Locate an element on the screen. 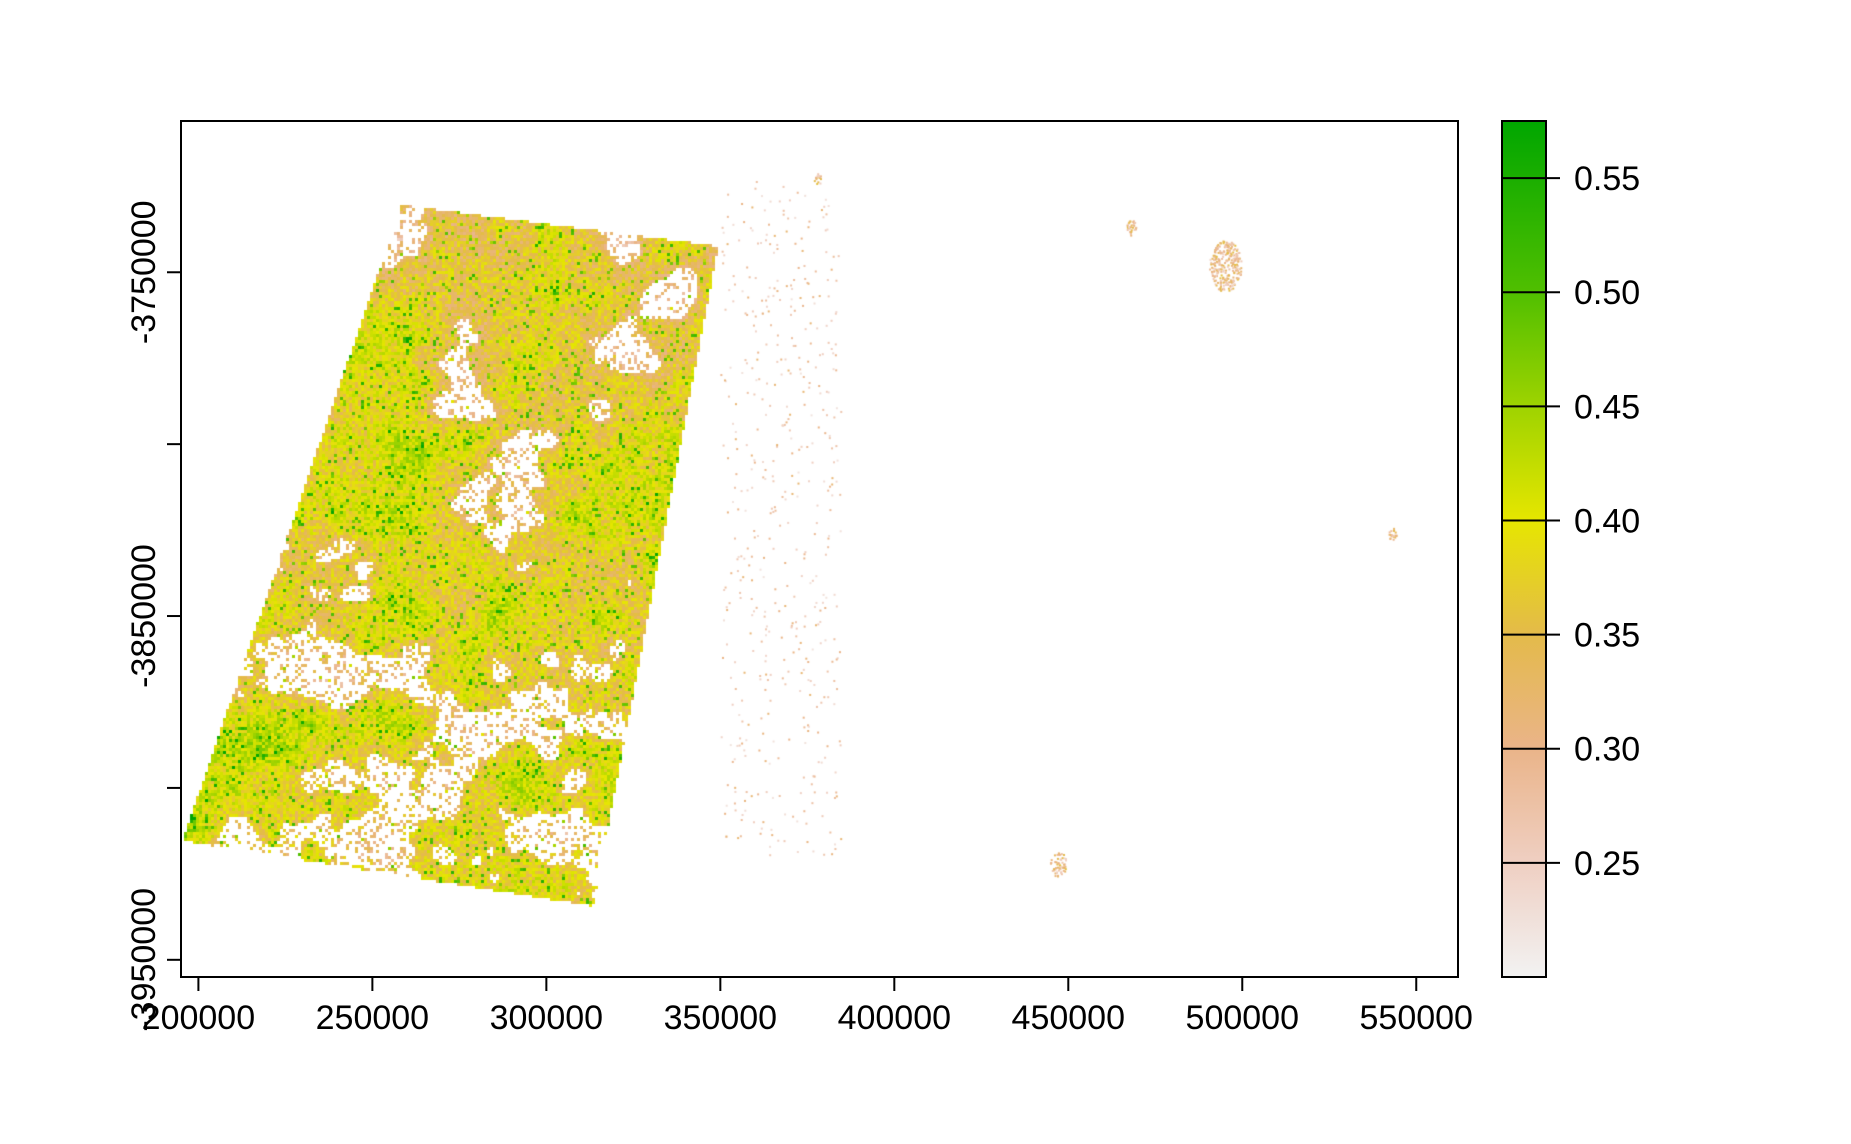 This screenshot has width=1851, height=1144. x-tick-label: 300000 is located at coordinates (546, 1018).